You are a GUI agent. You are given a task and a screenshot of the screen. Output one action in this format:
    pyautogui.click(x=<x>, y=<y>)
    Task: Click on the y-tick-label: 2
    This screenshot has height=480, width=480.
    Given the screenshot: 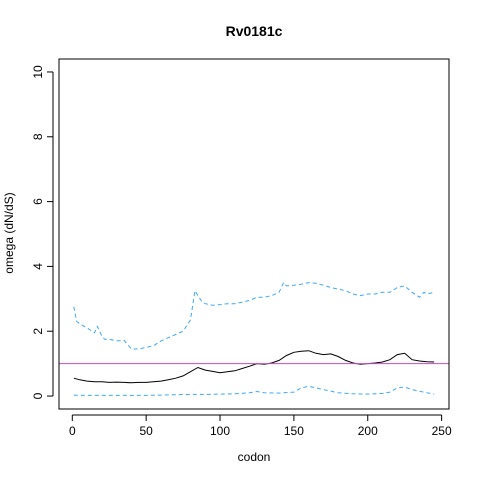 What is the action you would take?
    pyautogui.click(x=38, y=331)
    